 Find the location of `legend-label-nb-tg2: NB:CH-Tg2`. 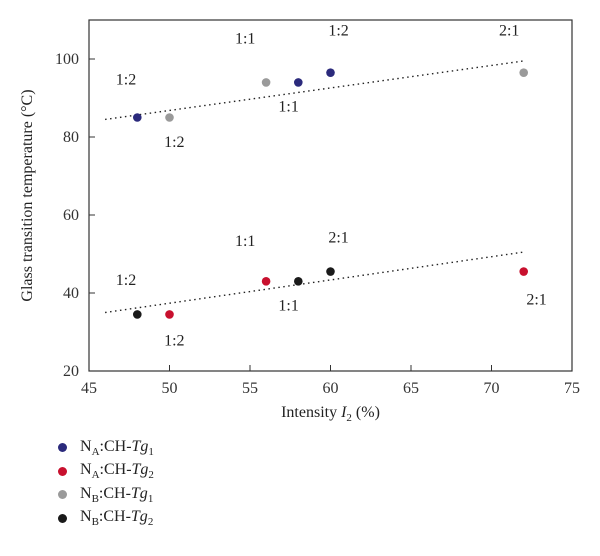

legend-label-nb-tg2: NB:CH-Tg2 is located at coordinates (117, 518).